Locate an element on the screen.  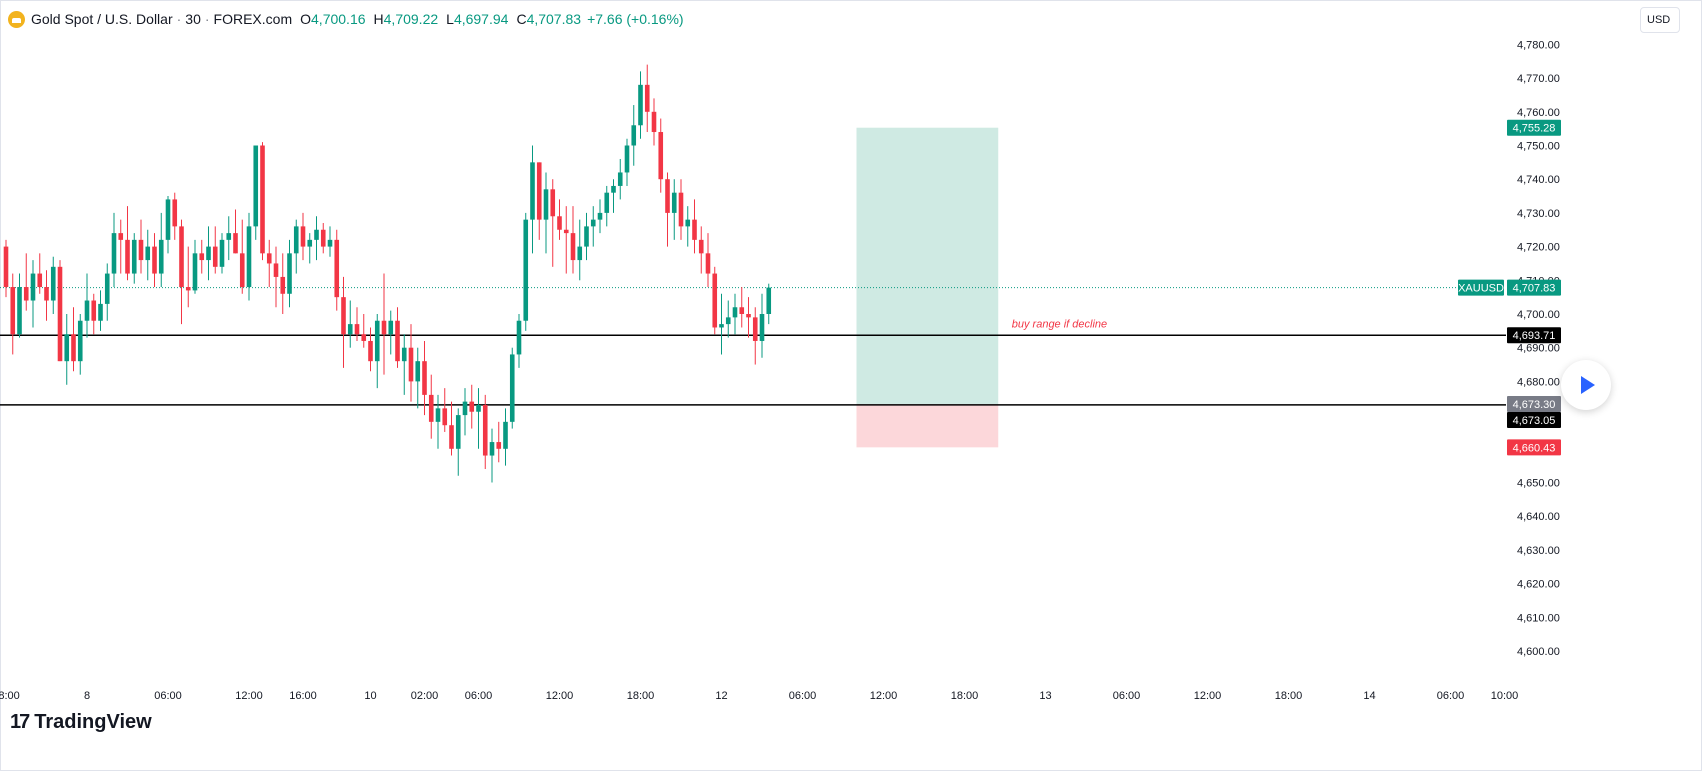
target-price-tag-bg is located at coordinates (1534, 127).